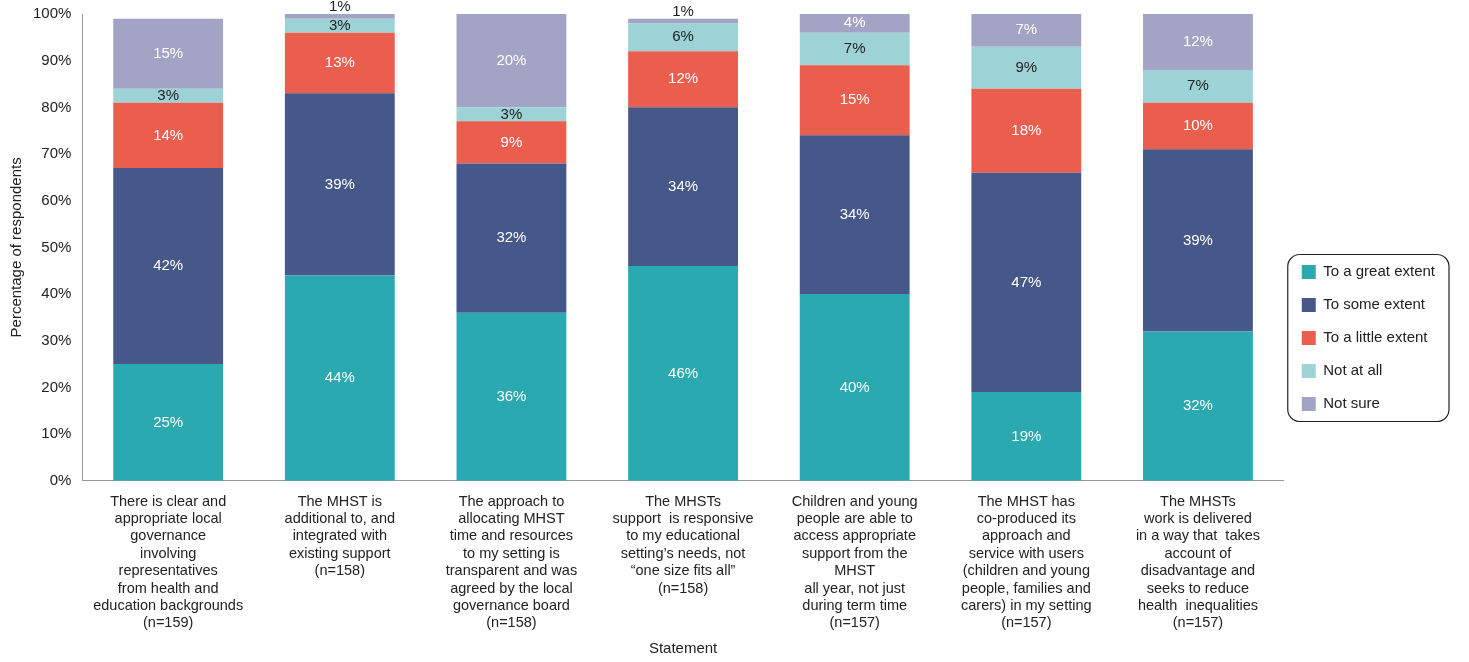 This screenshot has height=662, width=1469. Describe the element at coordinates (1353, 370) in the screenshot. I see `legend-label: Not at all` at that location.